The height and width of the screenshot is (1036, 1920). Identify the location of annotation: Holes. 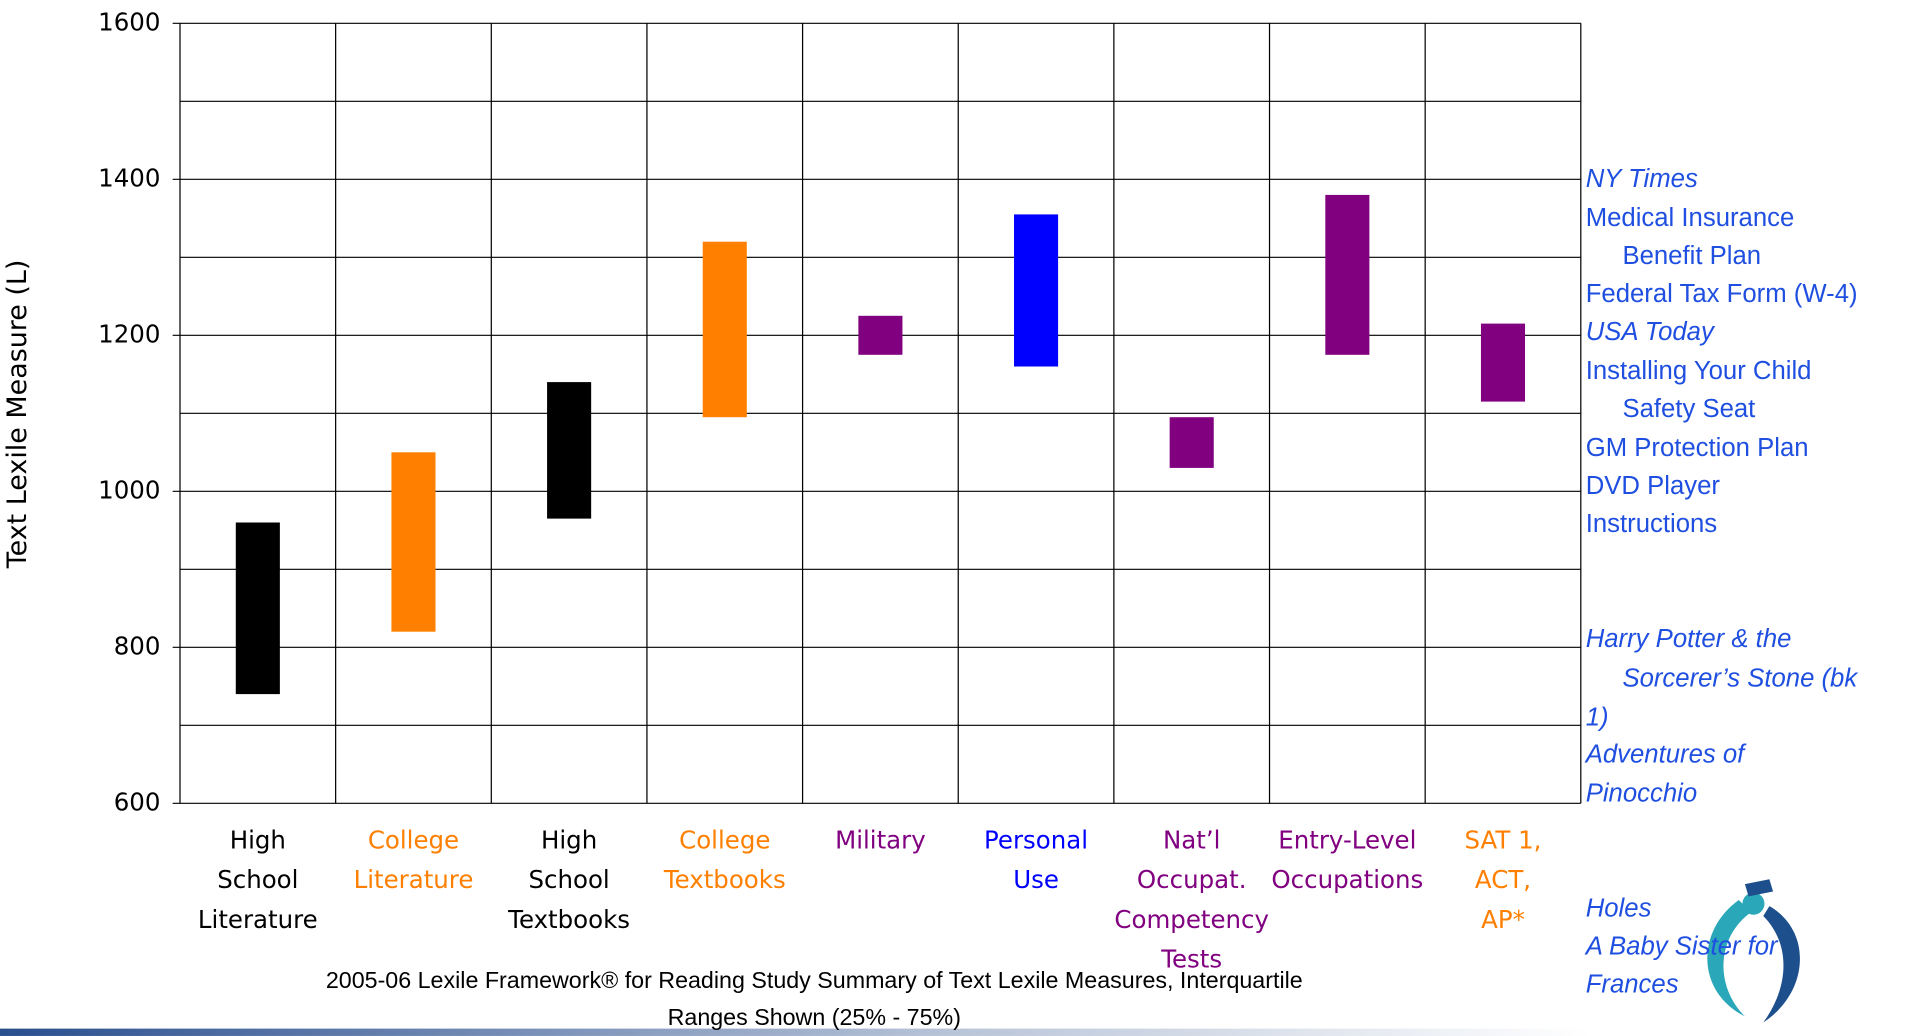
(1619, 909).